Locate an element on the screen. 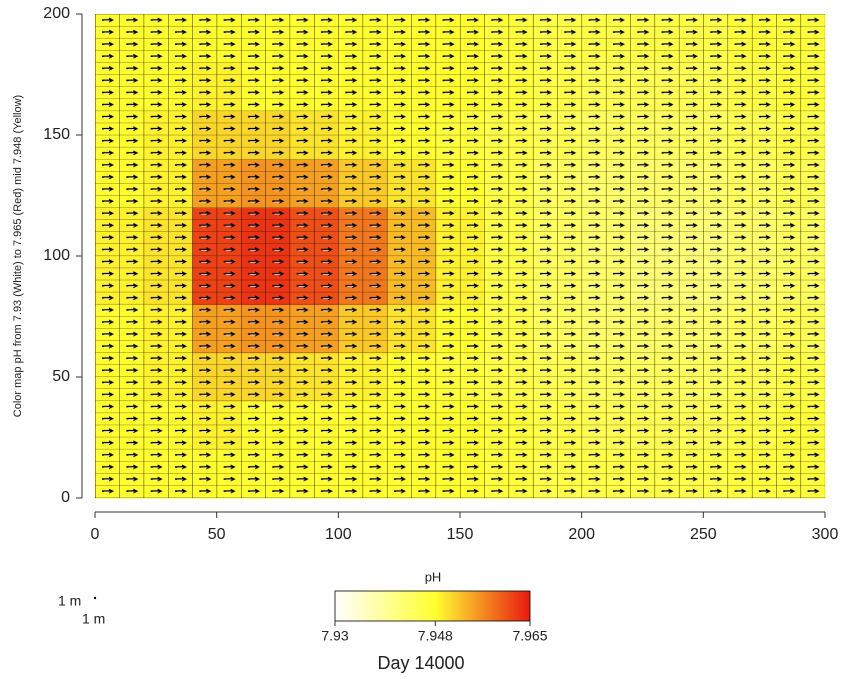 The image size is (843, 679). x-tick-label: 150 is located at coordinates (460, 534).